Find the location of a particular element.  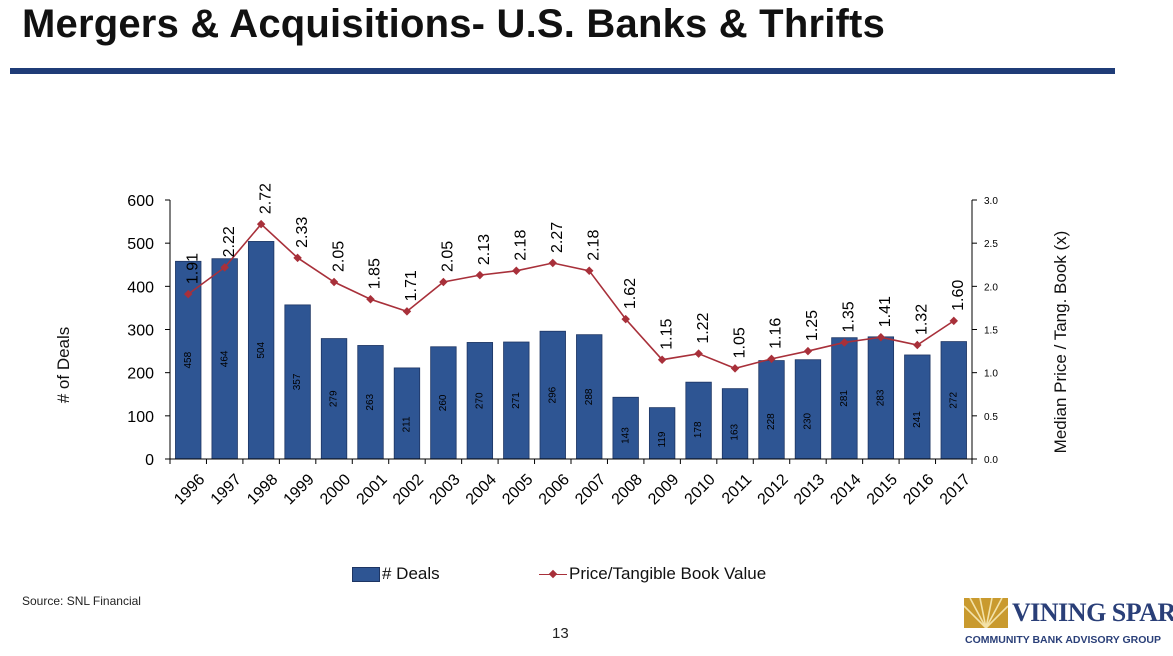

price-book-label: 1.85 is located at coordinates (375, 273).